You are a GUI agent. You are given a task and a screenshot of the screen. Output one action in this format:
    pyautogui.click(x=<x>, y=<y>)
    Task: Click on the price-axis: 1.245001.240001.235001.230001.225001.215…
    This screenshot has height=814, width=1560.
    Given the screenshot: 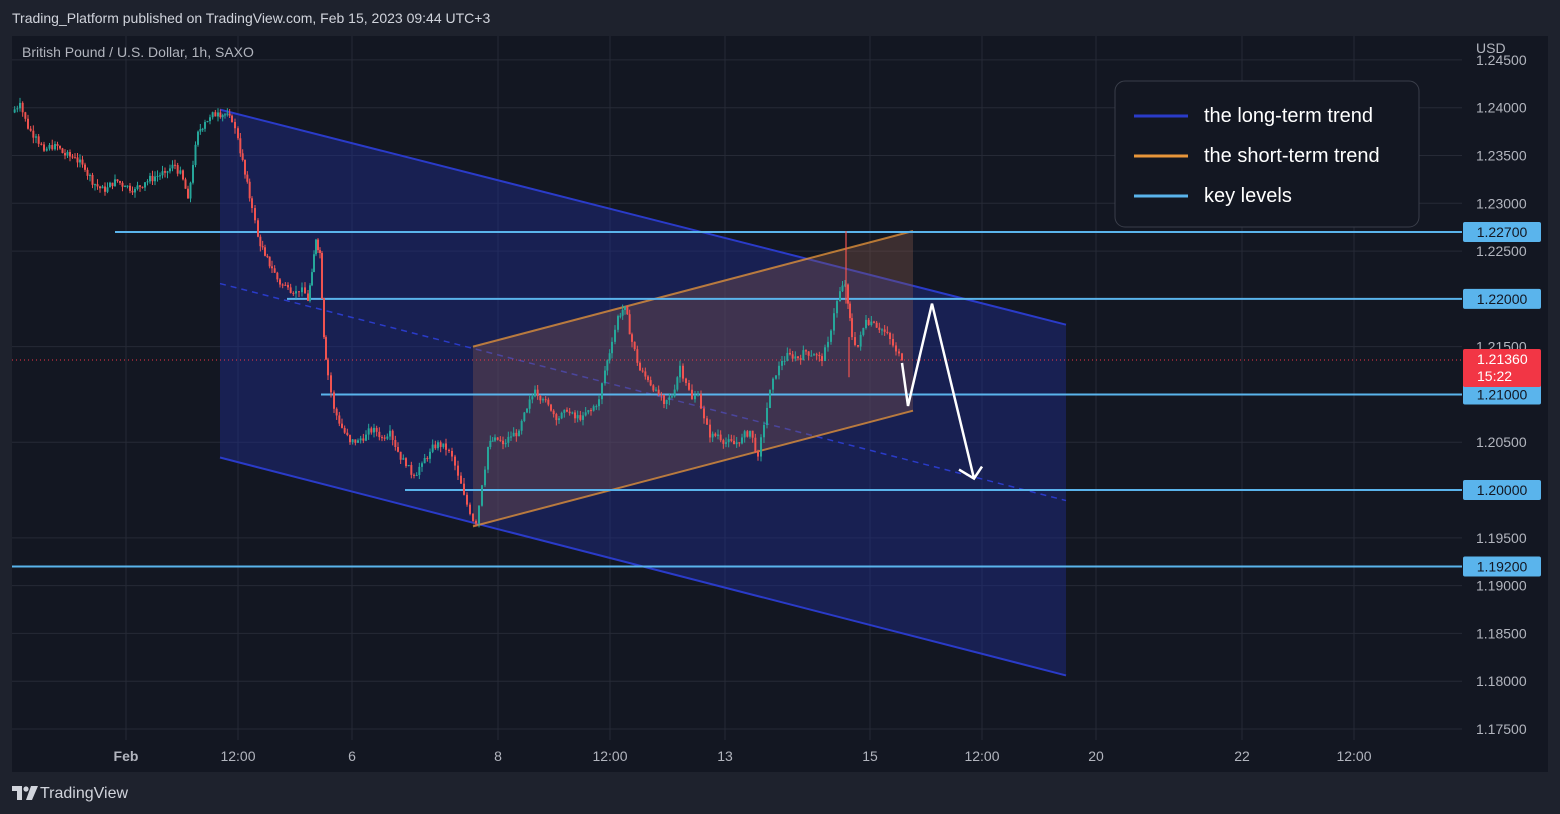 What is the action you would take?
    pyautogui.click(x=1501, y=394)
    